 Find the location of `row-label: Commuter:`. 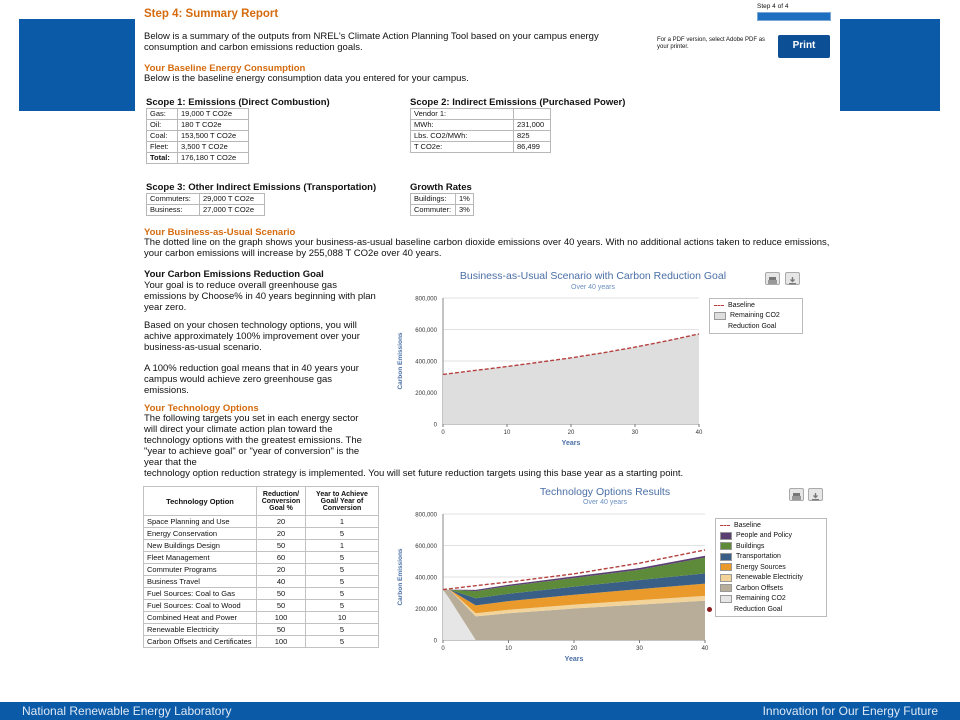

row-label: Commuter: is located at coordinates (433, 210).